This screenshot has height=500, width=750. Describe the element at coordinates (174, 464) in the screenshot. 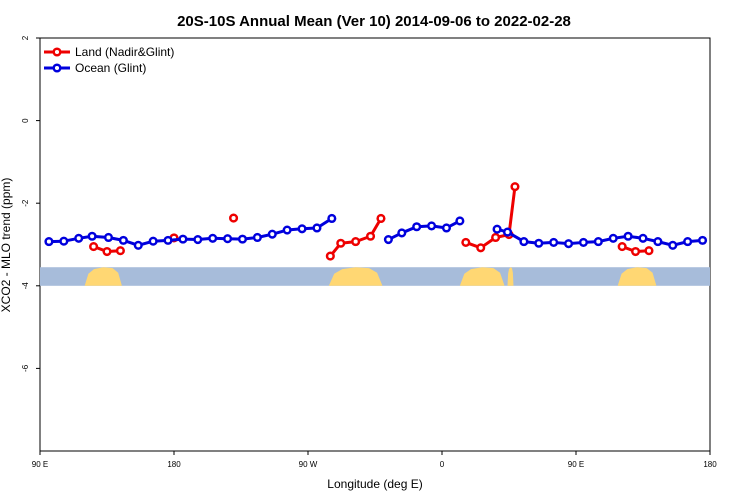

I see `x-tick-label-1: 180` at that location.